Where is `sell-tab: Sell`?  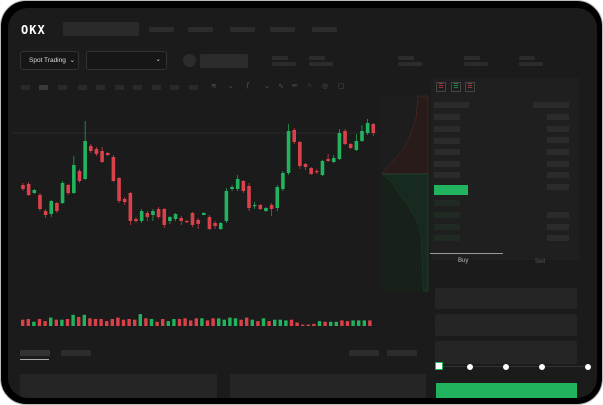
sell-tab: Sell is located at coordinates (540, 262).